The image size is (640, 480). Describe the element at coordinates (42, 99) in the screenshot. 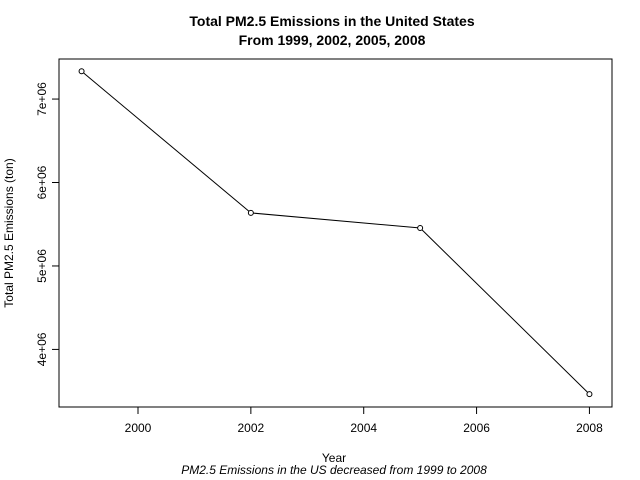

I see `y-tick-label-7e+06: 7e+06` at that location.